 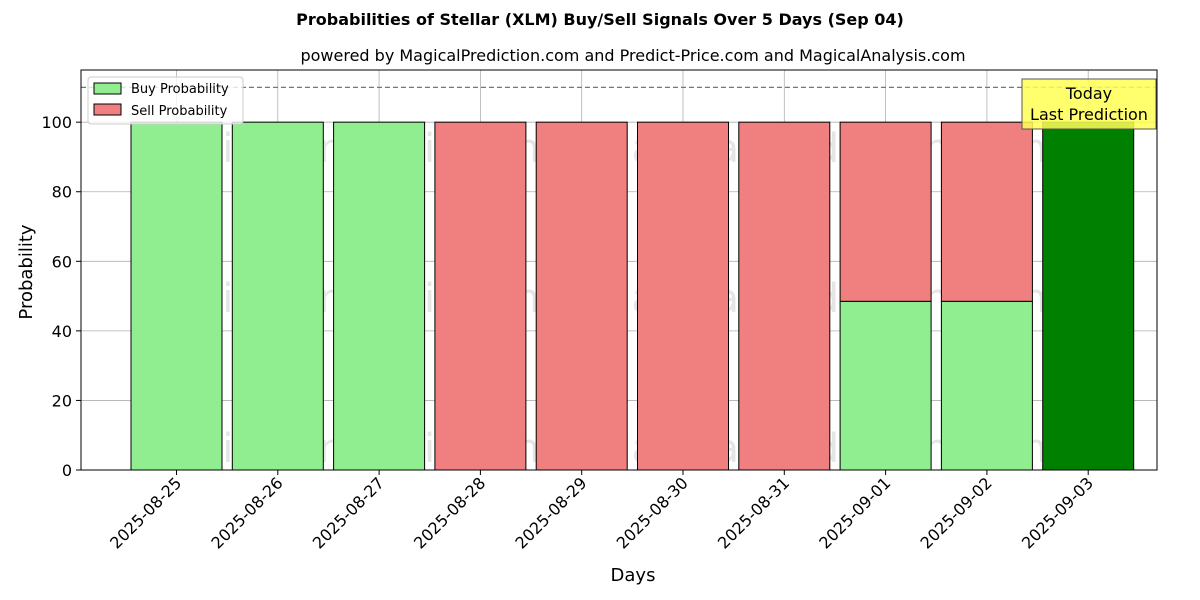 What do you see at coordinates (348, 512) in the screenshot?
I see `x-tick-label: 2025-08-27` at bounding box center [348, 512].